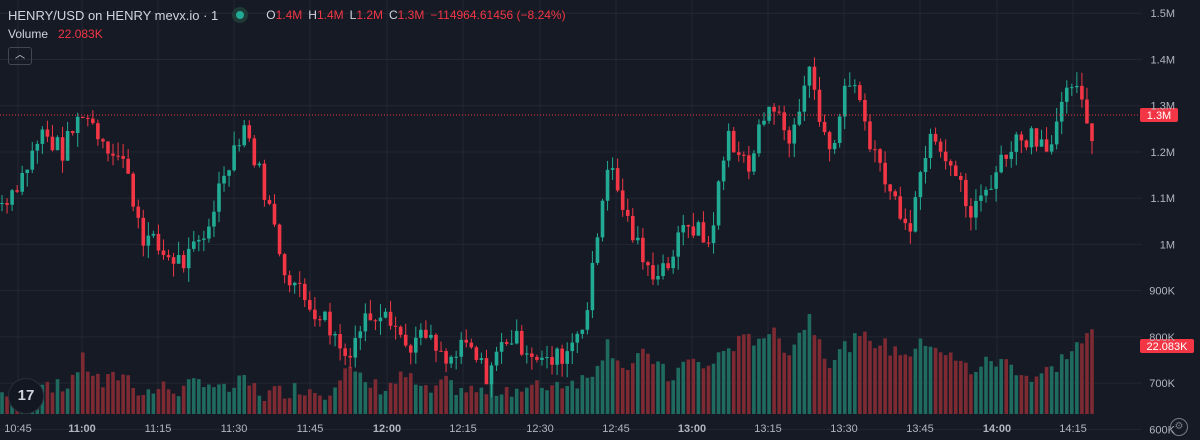  Describe the element at coordinates (1163, 199) in the screenshot. I see `price-tick-label: 1.1M` at that location.